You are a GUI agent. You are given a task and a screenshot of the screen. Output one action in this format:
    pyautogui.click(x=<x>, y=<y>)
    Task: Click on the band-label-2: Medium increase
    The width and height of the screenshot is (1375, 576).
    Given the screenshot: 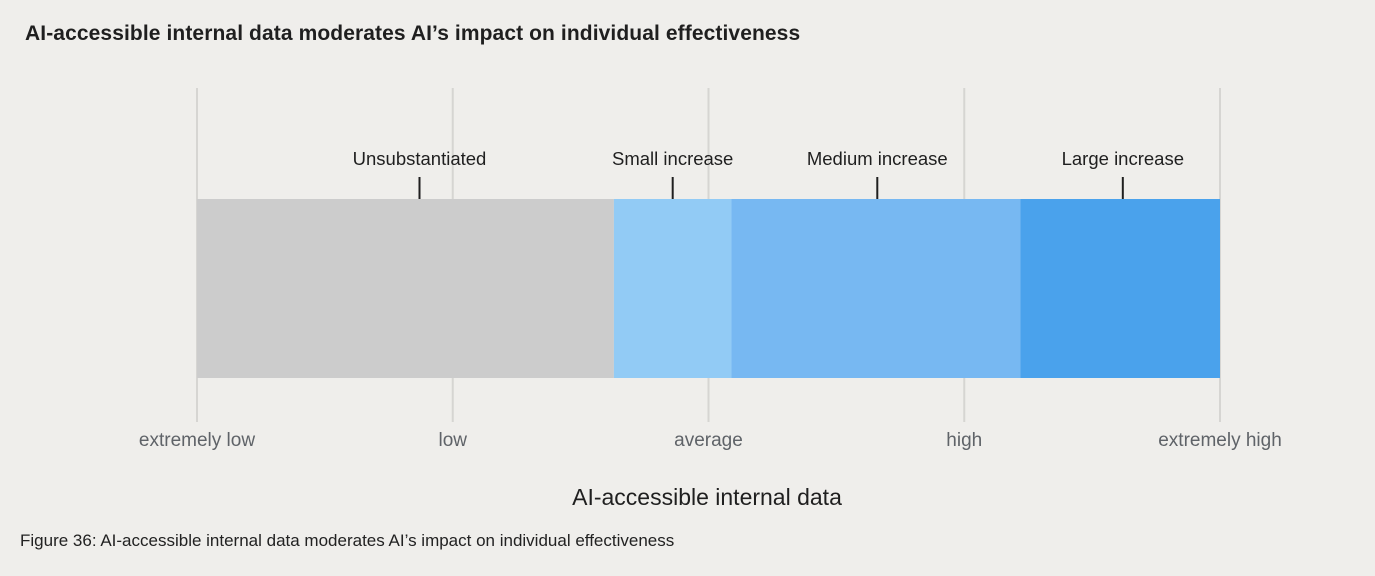 What is the action you would take?
    pyautogui.click(x=877, y=158)
    